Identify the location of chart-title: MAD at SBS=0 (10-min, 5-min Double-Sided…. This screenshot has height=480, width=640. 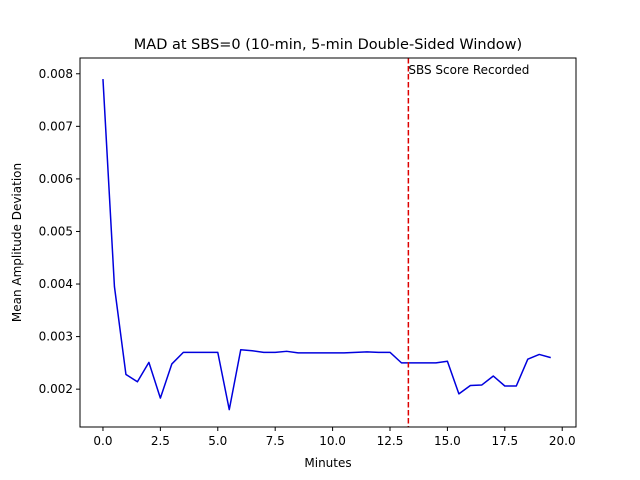
(328, 45).